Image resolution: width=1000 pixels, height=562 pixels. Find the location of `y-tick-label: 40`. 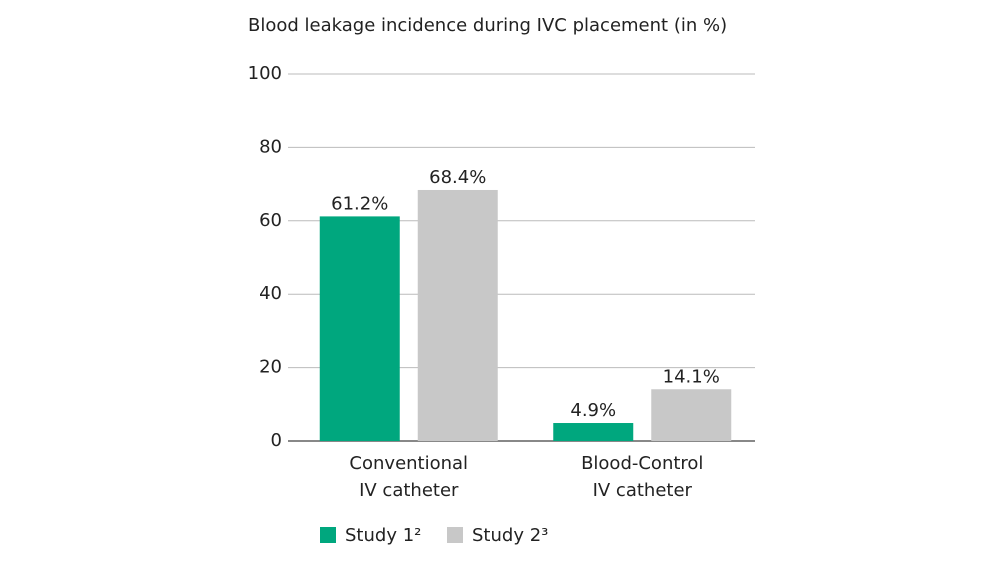

y-tick-label: 40 is located at coordinates (270, 293).